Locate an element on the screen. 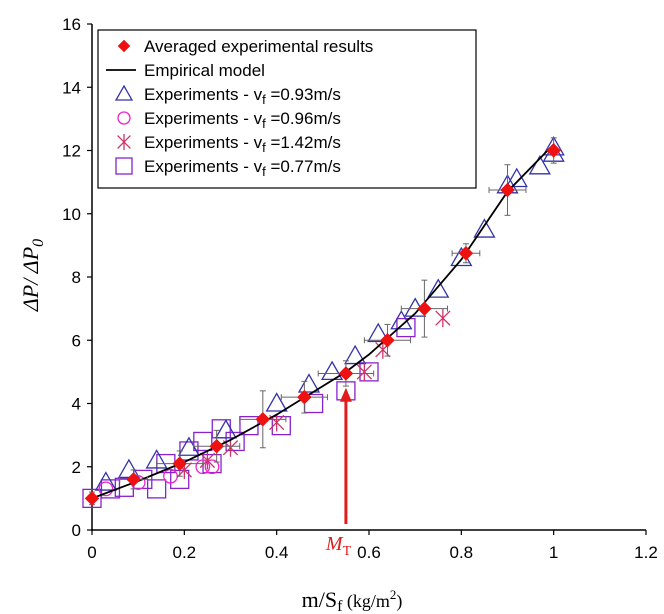 The height and width of the screenshot is (614, 664). legend-marker-star is located at coordinates (124, 142).